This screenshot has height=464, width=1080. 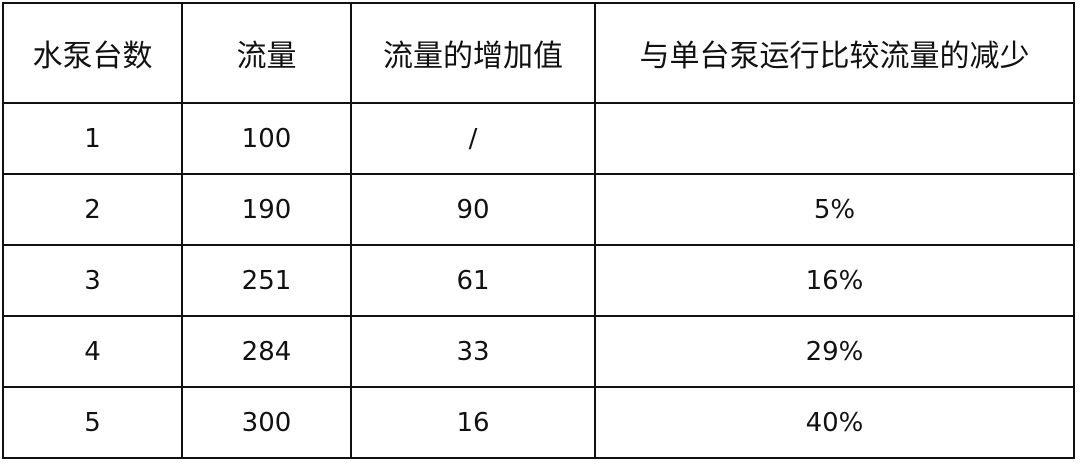 What do you see at coordinates (92, 209) in the screenshot?
I see `cell-pump-count: 2` at bounding box center [92, 209].